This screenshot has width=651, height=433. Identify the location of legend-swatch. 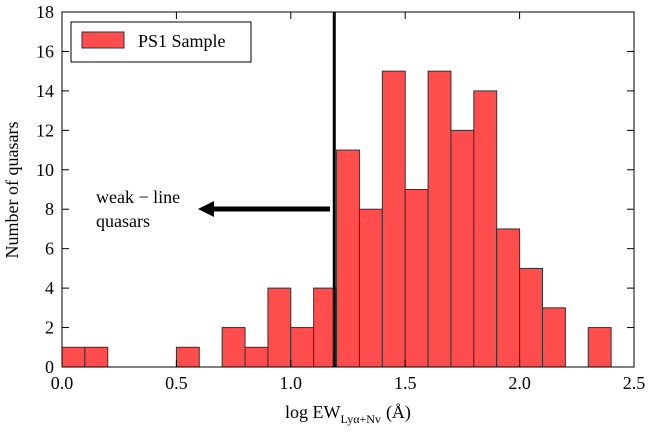
(103, 40).